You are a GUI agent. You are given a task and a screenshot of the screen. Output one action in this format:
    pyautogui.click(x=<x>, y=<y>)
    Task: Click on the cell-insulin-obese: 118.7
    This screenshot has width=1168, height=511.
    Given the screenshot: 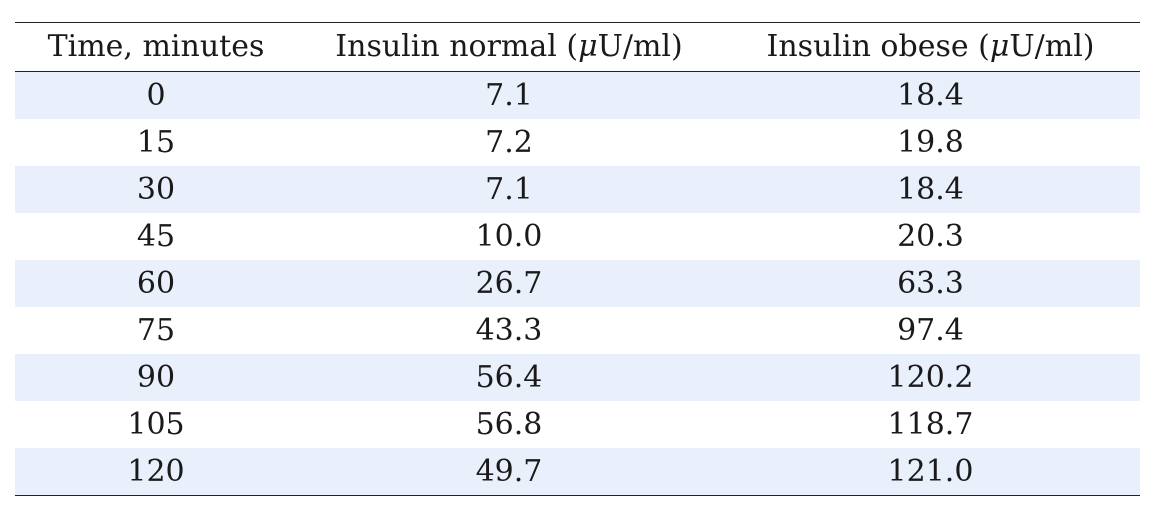 What is the action you would take?
    pyautogui.click(x=930, y=424)
    